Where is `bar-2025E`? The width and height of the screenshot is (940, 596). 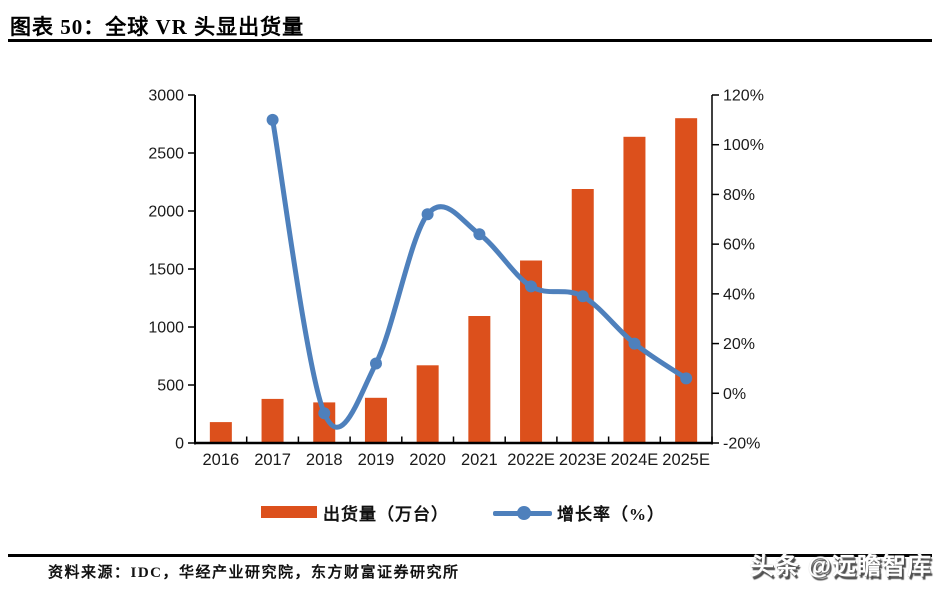
bar-2025E is located at coordinates (686, 280).